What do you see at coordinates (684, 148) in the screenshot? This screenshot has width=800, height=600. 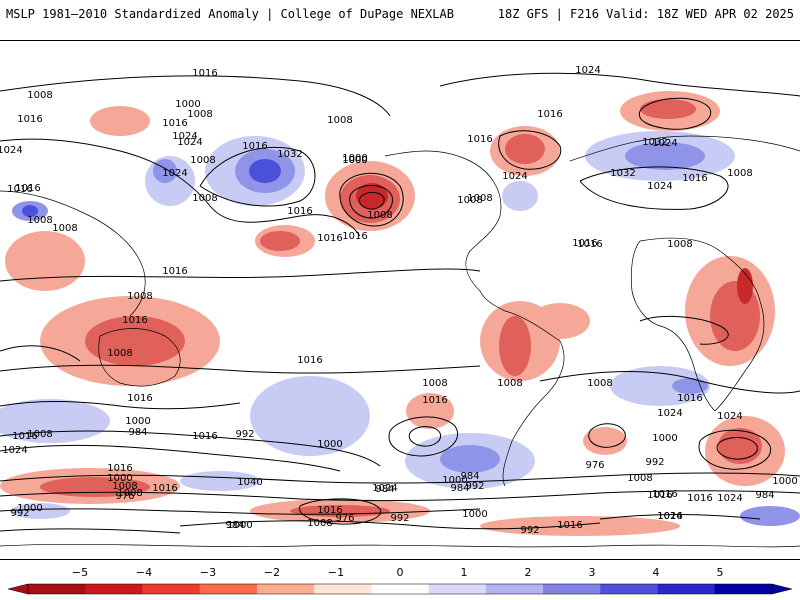 I see `coastline-eurasia` at bounding box center [684, 148].